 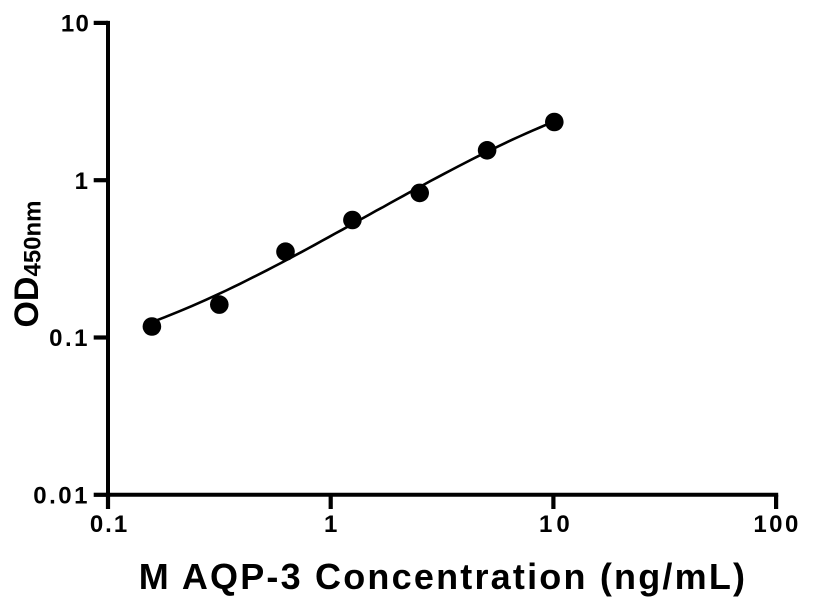 I want to click on svg-text: M AQP-3 Concentration (ng/mL), so click(x=443, y=576).